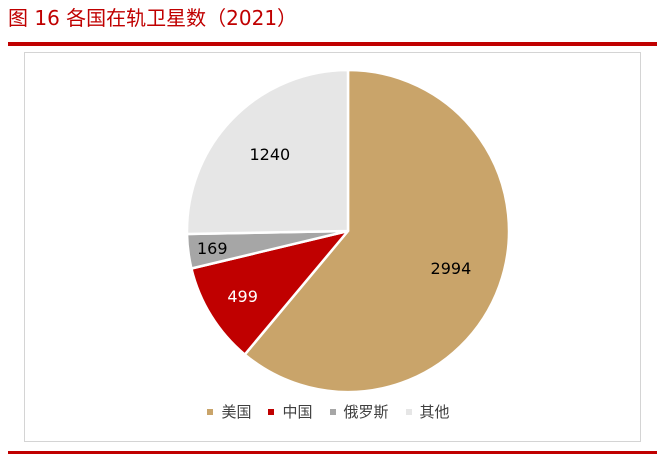 This screenshot has width=657, height=462. I want to click on legend-item-1: 美国, so click(229, 411).